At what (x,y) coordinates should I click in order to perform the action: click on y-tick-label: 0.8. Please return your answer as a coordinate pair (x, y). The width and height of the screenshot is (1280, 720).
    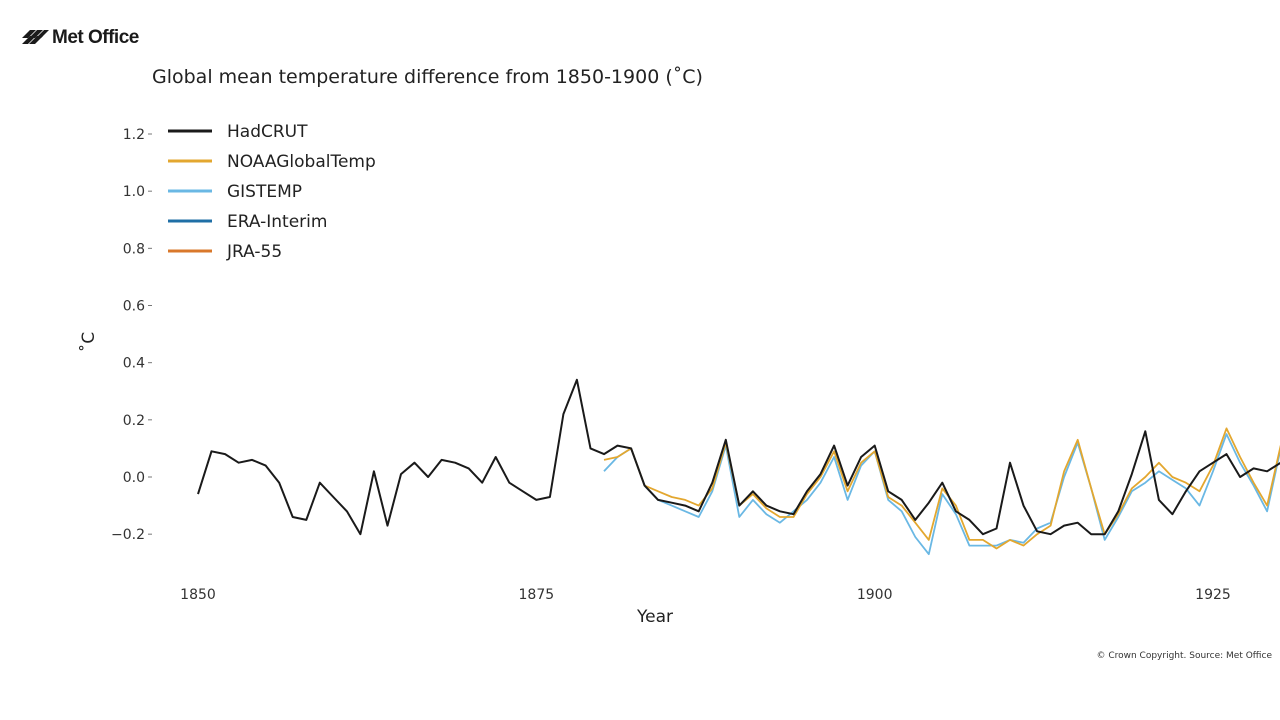
    Looking at the image, I should click on (134, 249).